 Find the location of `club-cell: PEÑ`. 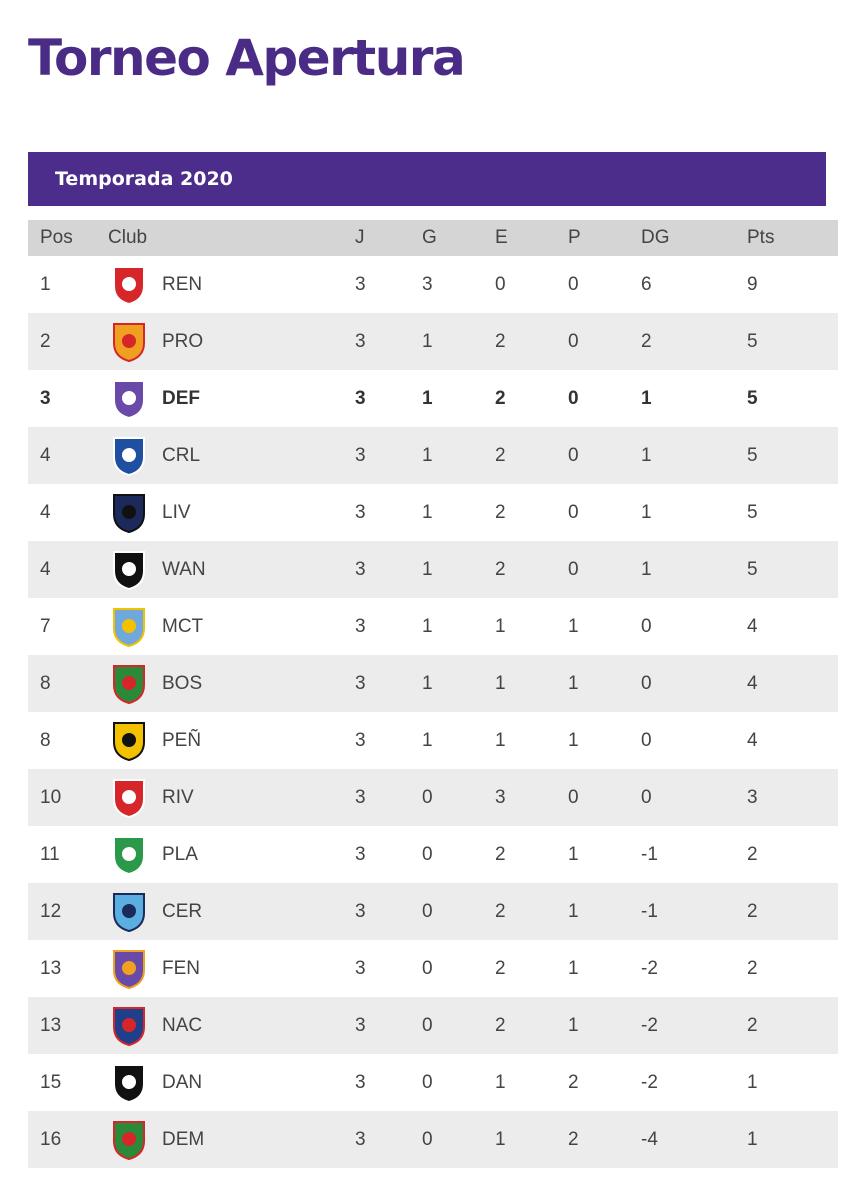

club-cell: PEÑ is located at coordinates (231, 741).